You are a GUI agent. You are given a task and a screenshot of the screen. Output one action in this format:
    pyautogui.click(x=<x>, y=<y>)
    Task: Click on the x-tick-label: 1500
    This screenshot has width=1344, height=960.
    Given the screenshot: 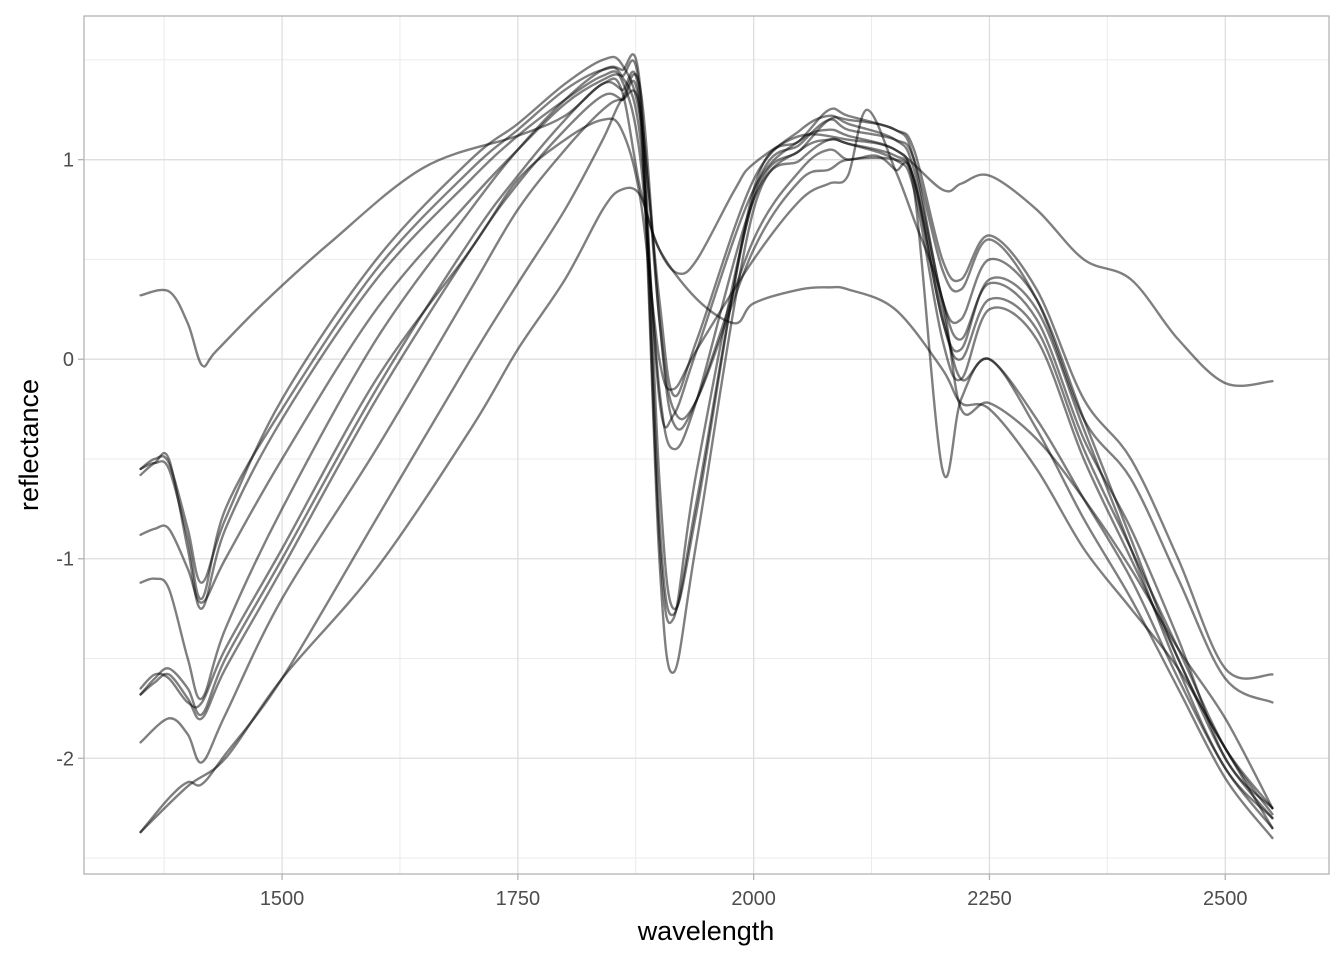 What is the action you would take?
    pyautogui.click(x=282, y=899)
    